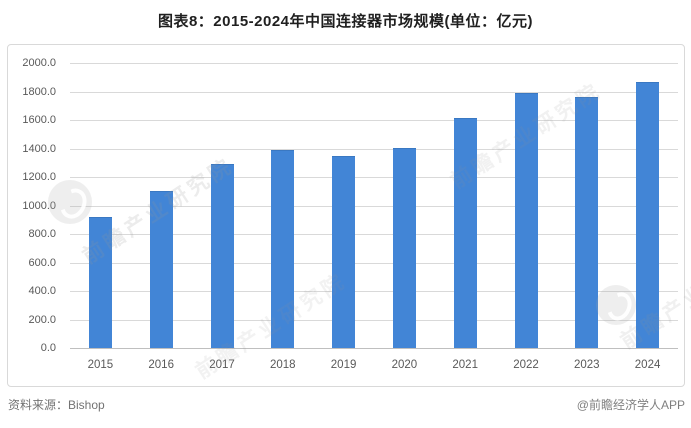  Describe the element at coordinates (100, 365) in the screenshot. I see `x-tick-label: 2015` at that location.